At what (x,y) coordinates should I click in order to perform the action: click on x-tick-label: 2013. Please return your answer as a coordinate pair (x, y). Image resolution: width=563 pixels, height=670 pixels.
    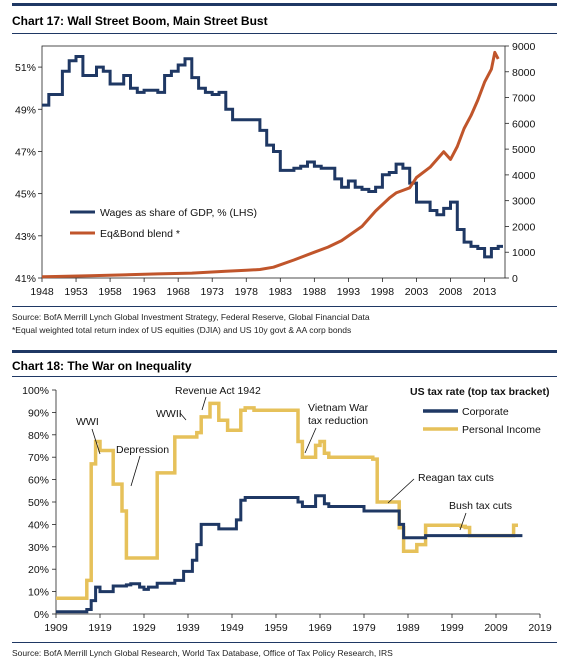
    Looking at the image, I should click on (485, 292).